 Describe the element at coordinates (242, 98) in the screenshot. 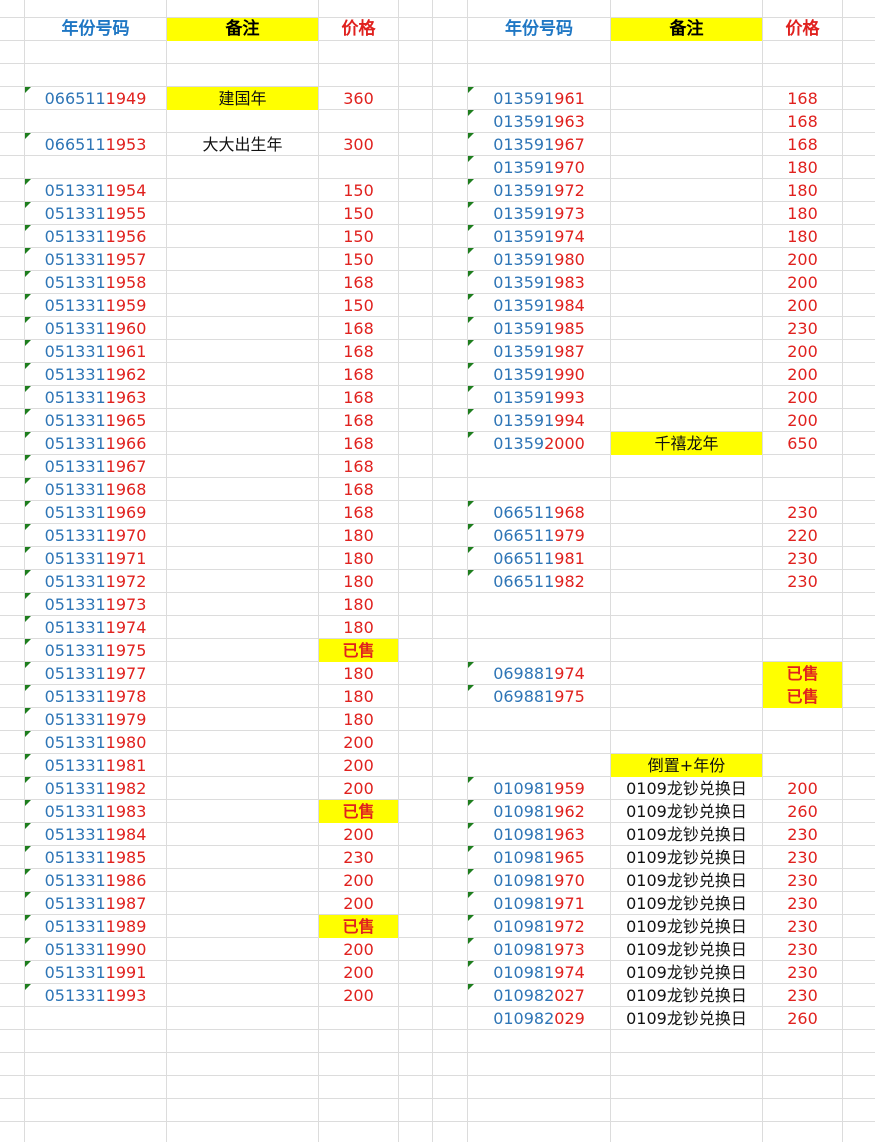

I see `note-cell: 建国年` at that location.